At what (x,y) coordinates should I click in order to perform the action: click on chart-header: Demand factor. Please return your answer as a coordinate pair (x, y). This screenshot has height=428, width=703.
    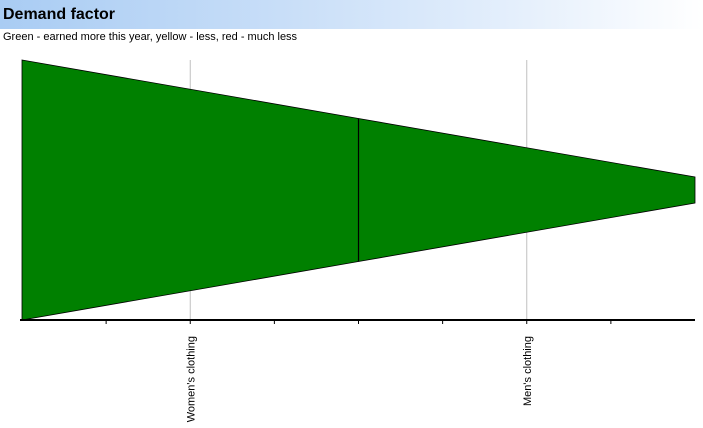
    Looking at the image, I should click on (351, 14).